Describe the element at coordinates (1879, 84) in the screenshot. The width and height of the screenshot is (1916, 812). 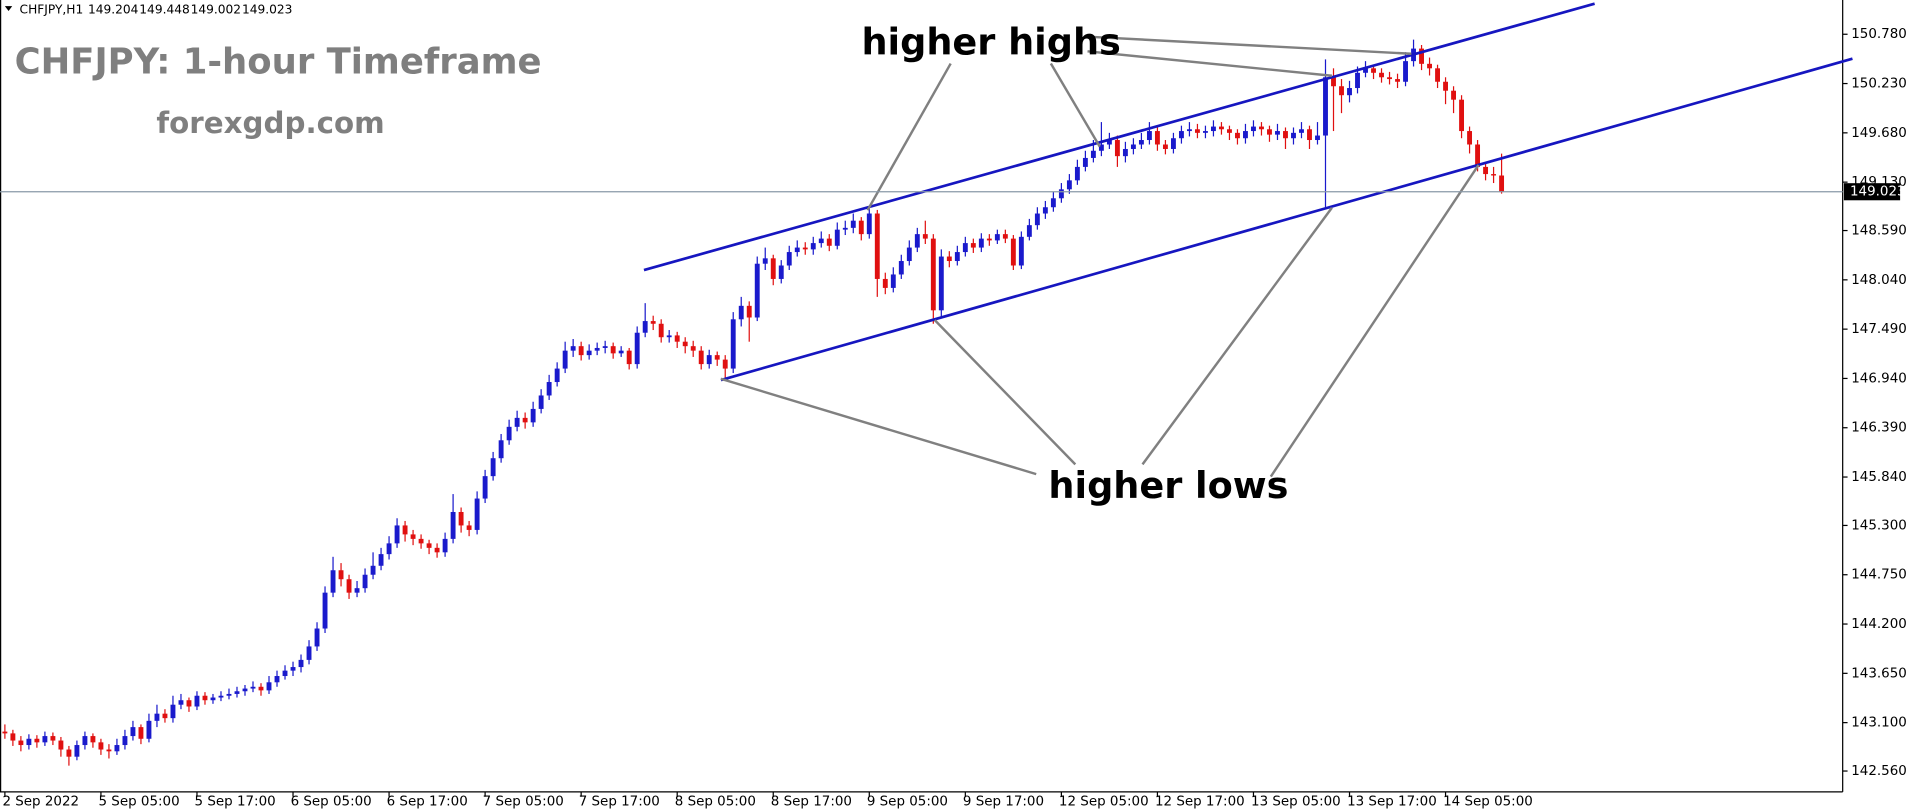
I see `y-tick-label: 150.230` at that location.